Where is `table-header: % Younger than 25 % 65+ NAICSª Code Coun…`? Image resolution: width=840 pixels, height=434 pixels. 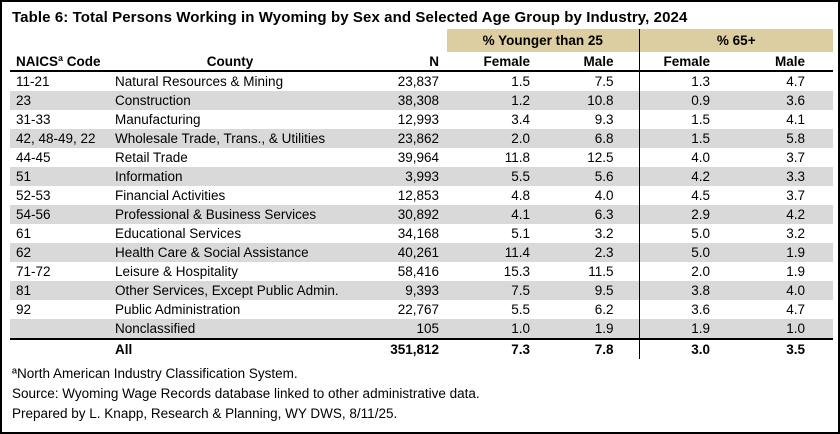
table-header: % Younger than 25 % 65+ NAICSª Code Coun… is located at coordinates (421, 50).